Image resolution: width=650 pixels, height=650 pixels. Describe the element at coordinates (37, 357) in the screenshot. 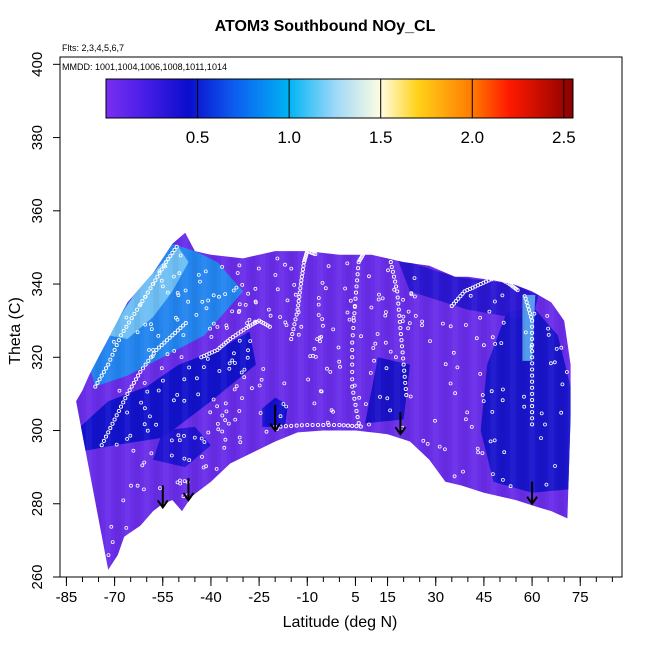

I see `y-tick-label: 320` at that location.